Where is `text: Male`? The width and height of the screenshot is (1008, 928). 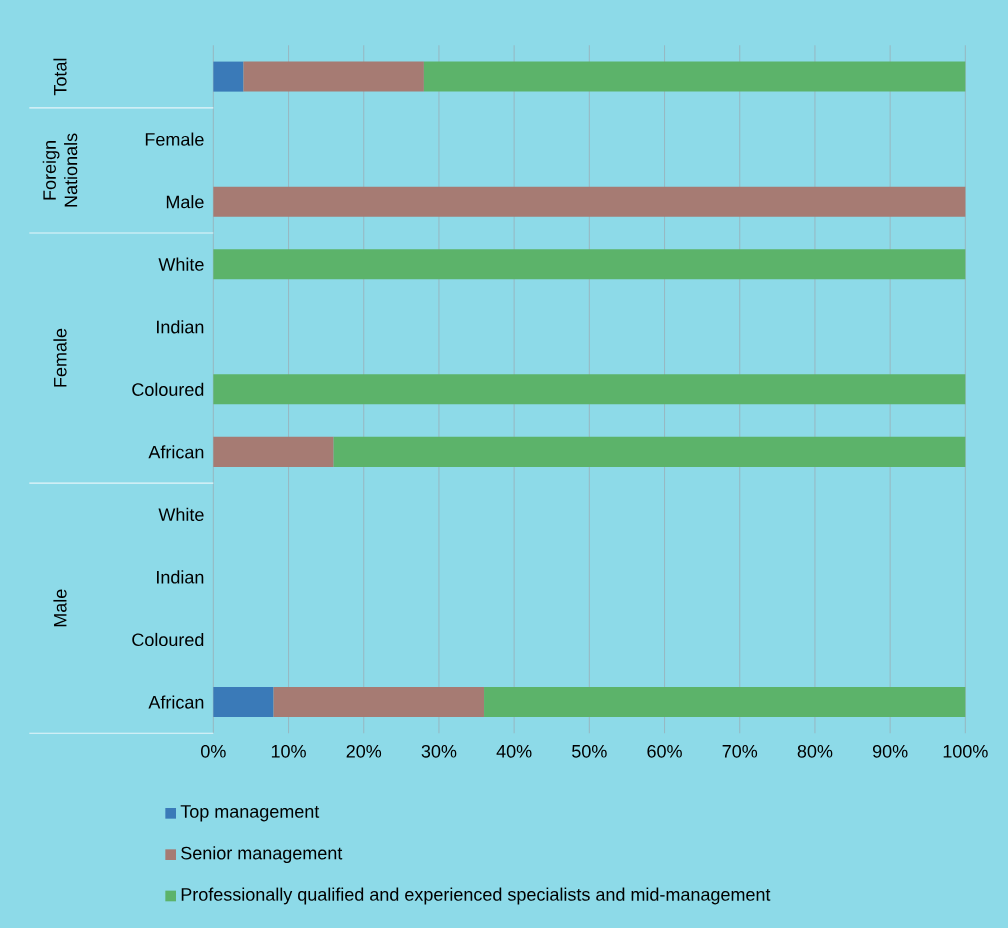 text: Male is located at coordinates (60, 608).